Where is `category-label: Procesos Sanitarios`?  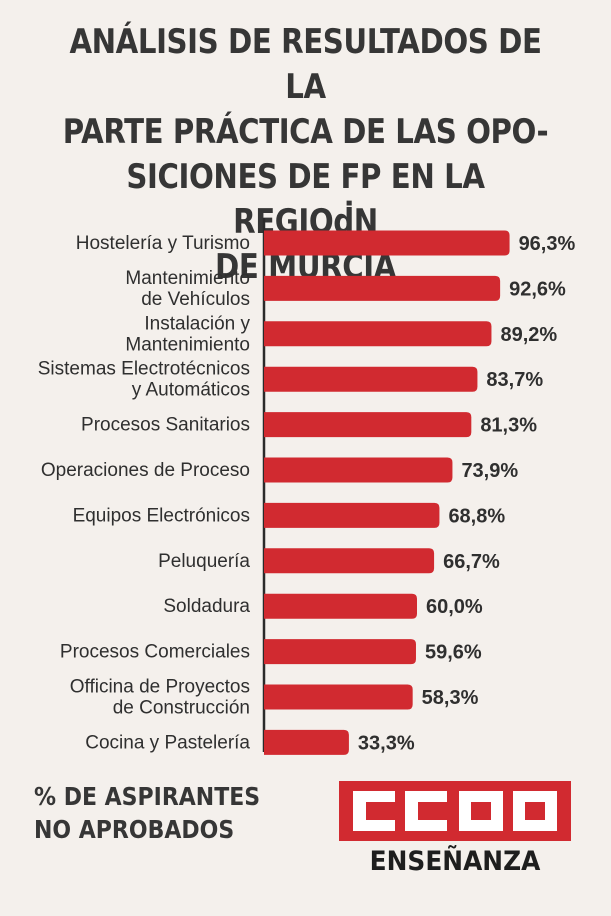 category-label: Procesos Sanitarios is located at coordinates (165, 425).